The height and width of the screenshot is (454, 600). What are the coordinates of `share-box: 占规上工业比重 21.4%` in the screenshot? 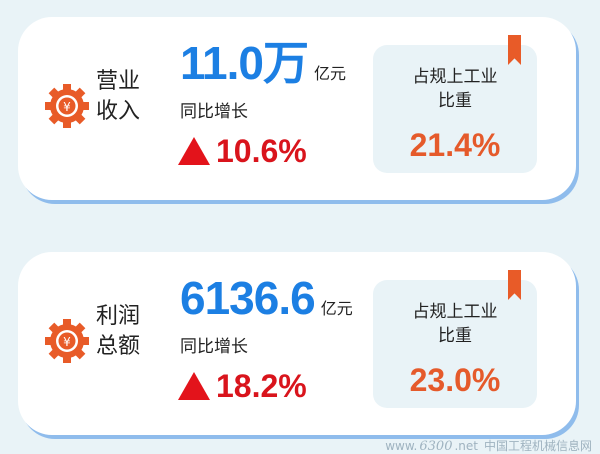 It's located at (455, 109).